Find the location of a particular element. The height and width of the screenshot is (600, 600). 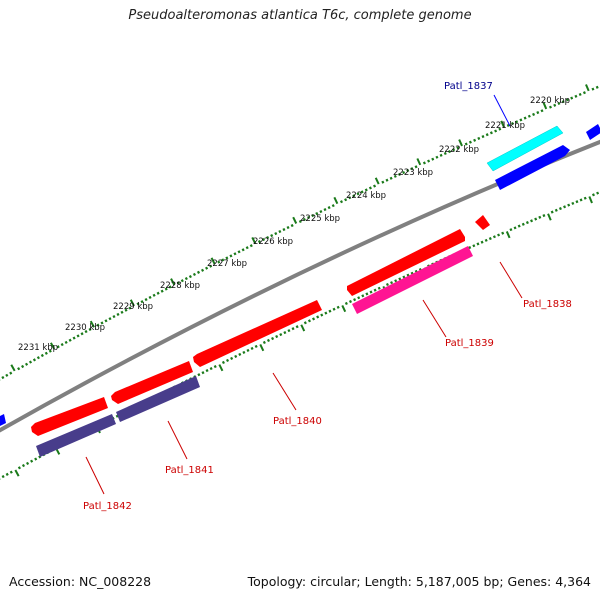

tick-label-2221: 2221 kbp is located at coordinates (505, 126).